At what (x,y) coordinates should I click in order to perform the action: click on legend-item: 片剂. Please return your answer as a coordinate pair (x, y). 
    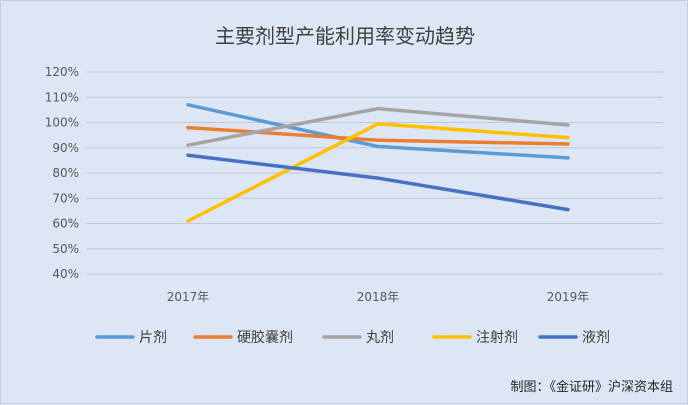
    Looking at the image, I should click on (131, 338).